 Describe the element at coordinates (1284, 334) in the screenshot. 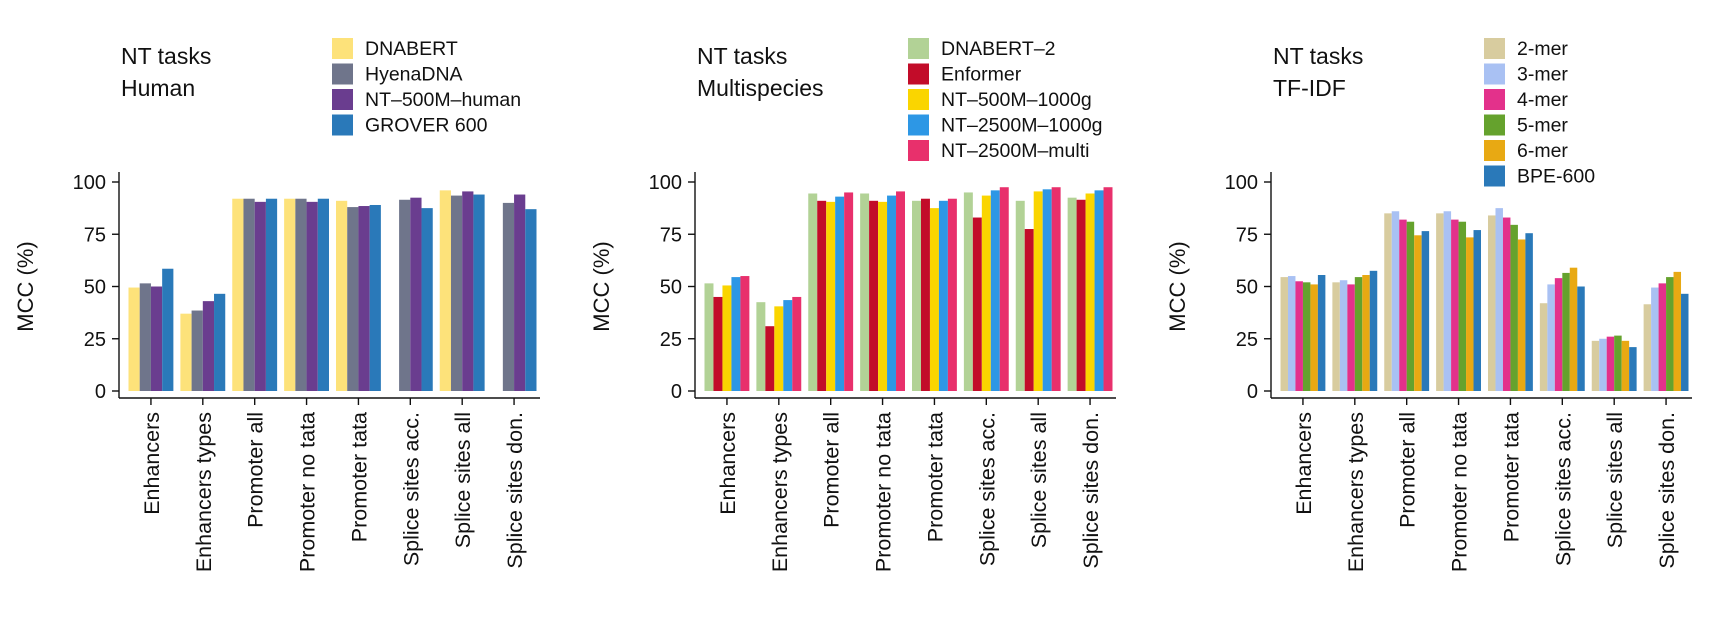

I see `bar-2-mer-enhancers` at that location.